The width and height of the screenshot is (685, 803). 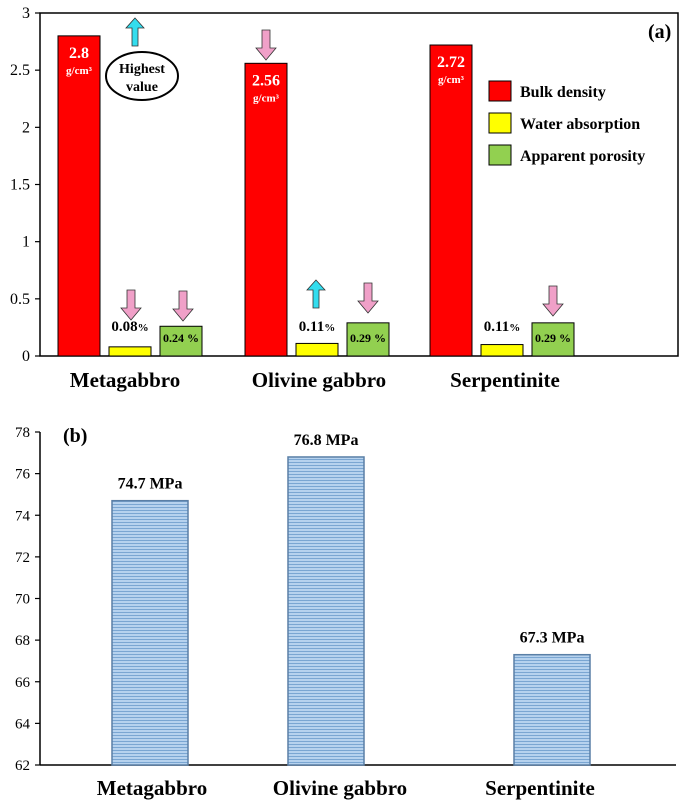 What do you see at coordinates (20, 299) in the screenshot?
I see `y-tick-label: 0.5` at bounding box center [20, 299].